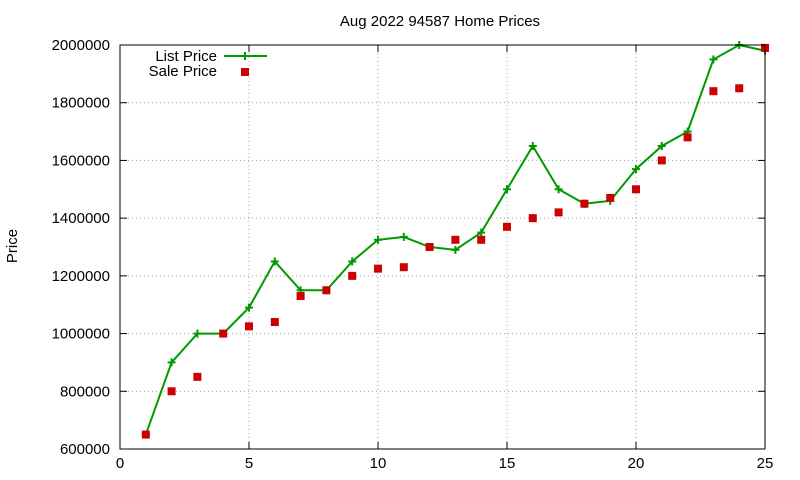  I want to click on legend-label-list-price: List Price, so click(186, 56).